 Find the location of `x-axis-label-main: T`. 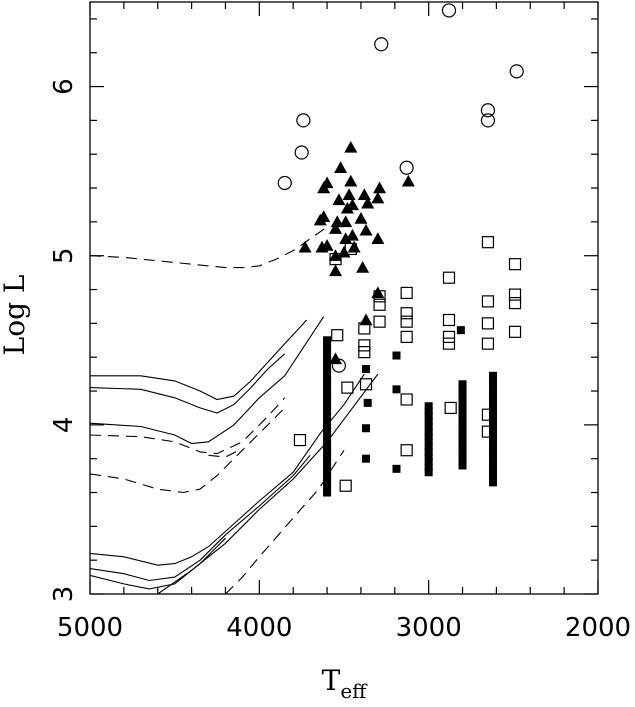

x-axis-label-main: T is located at coordinates (331, 680).